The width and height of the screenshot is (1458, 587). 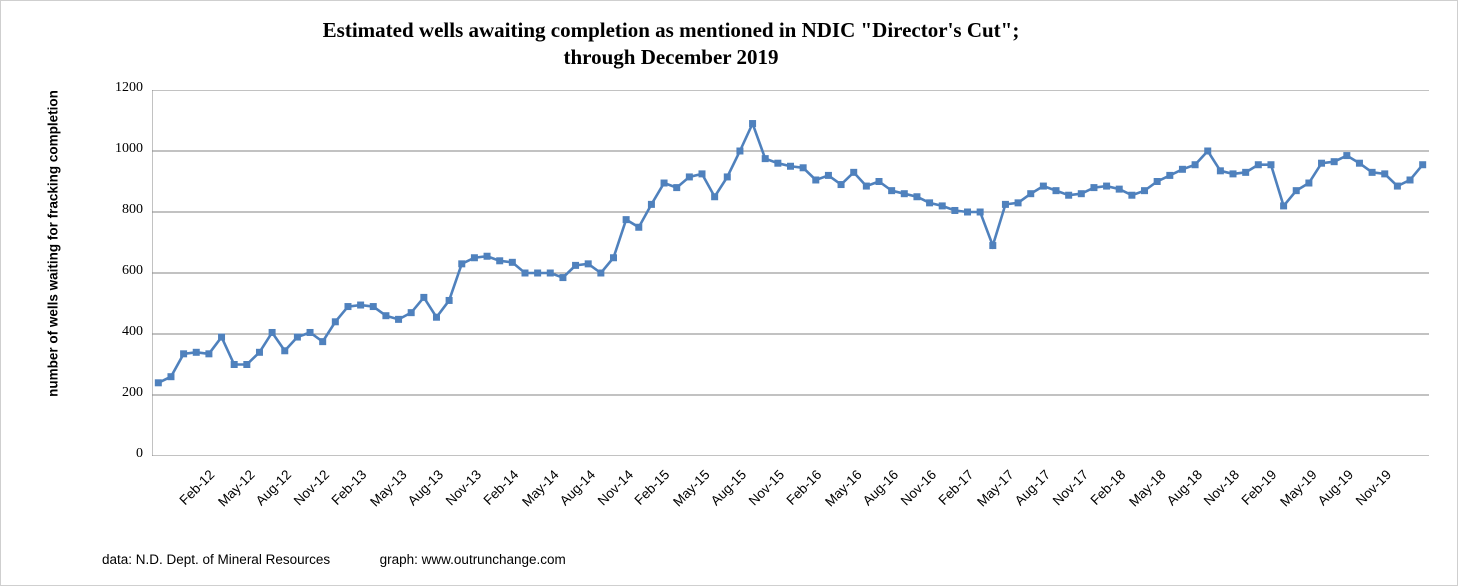 What do you see at coordinates (425, 488) in the screenshot?
I see `x-tick-label: Aug-13` at bounding box center [425, 488].